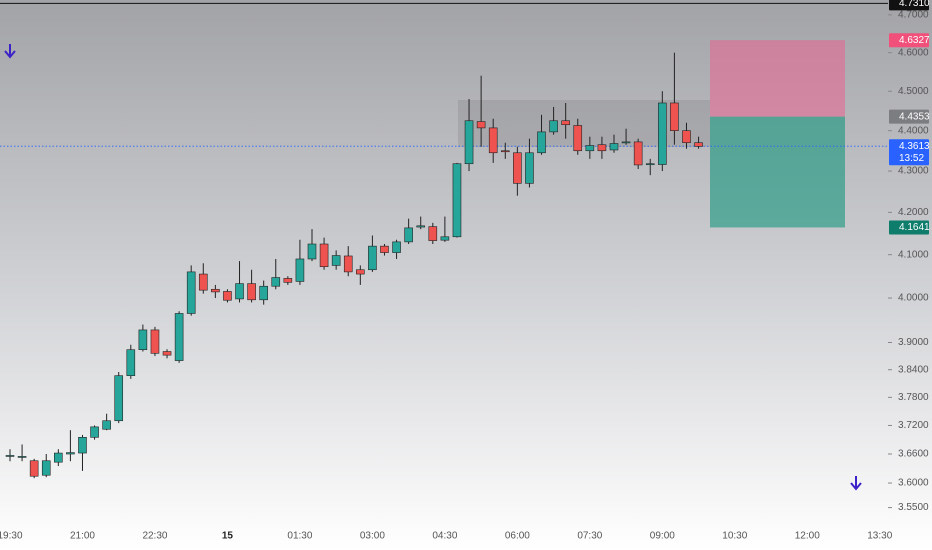 Image resolution: width=932 pixels, height=550 pixels. Describe the element at coordinates (299, 536) in the screenshot. I see `x-tick-label: 01:30` at that location.